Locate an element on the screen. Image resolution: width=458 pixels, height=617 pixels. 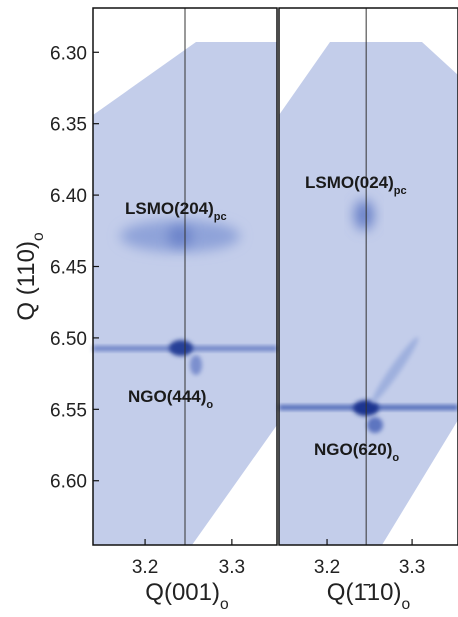
y-tick-label: 6.60 is located at coordinates (68, 482).